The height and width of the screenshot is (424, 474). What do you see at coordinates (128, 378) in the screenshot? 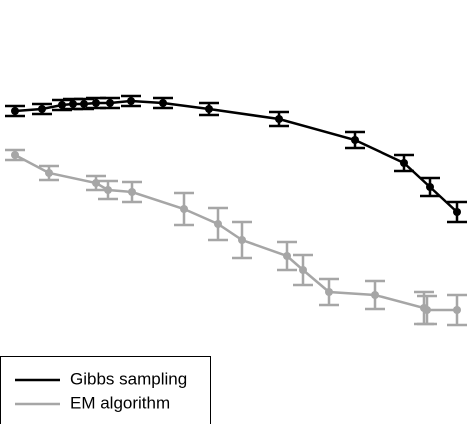
I see `legend-label: Gibbs sampling` at bounding box center [128, 378].